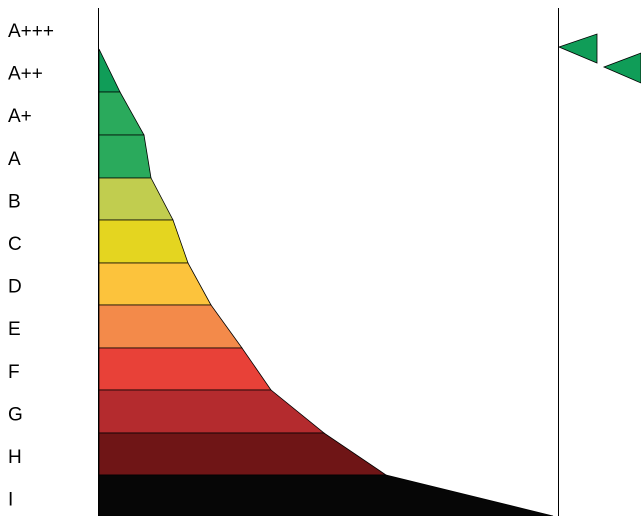 The height and width of the screenshot is (516, 641). I want to click on band-b, so click(136, 199).